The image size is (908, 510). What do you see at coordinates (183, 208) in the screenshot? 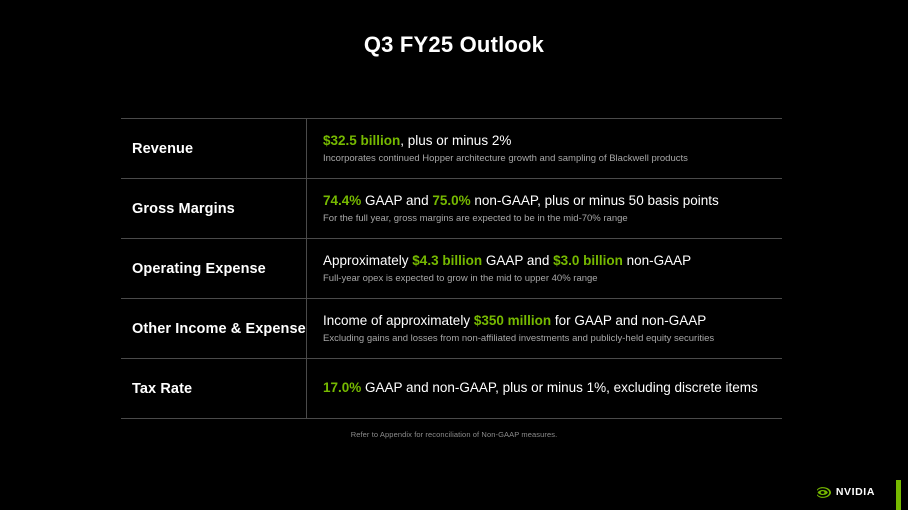
I see `row-label: Gross Margins` at bounding box center [183, 208].